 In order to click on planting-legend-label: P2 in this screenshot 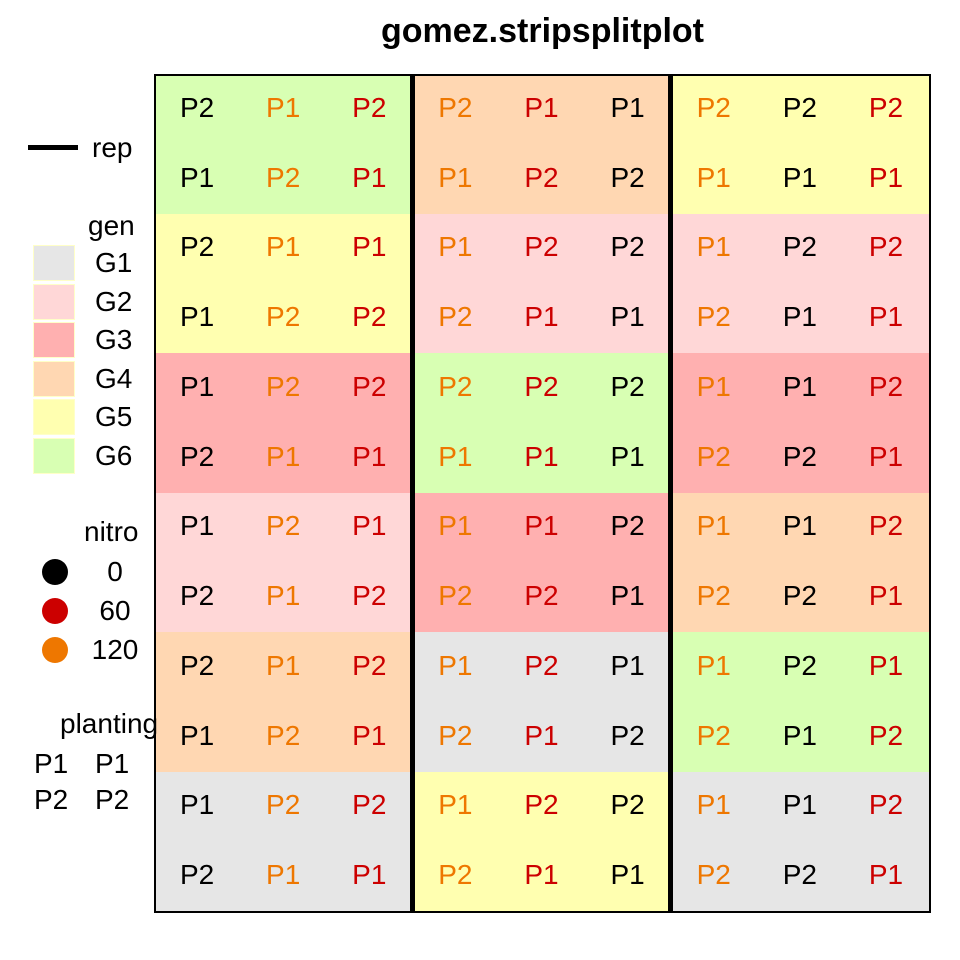, I will do `click(112, 799)`.